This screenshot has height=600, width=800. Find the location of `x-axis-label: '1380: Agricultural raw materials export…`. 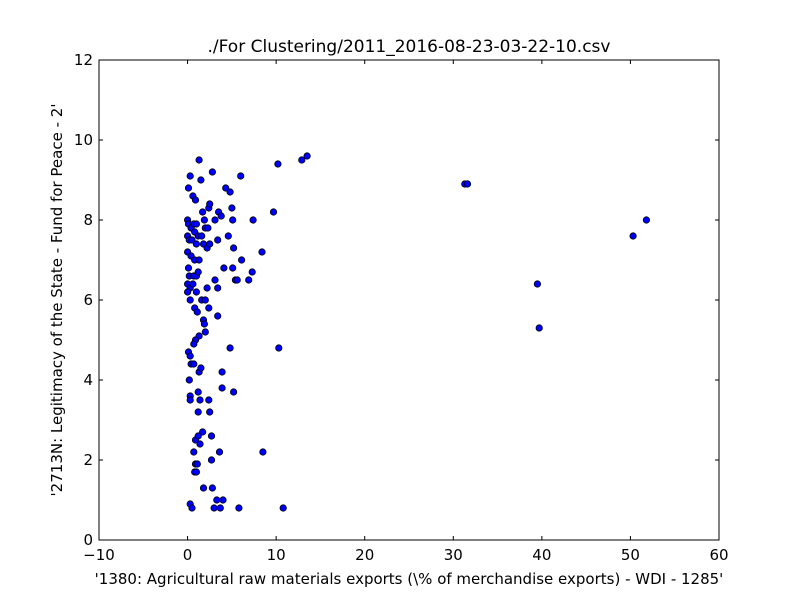

x-axis-label: '1380: Agricultural raw materials export… is located at coordinates (409, 579).